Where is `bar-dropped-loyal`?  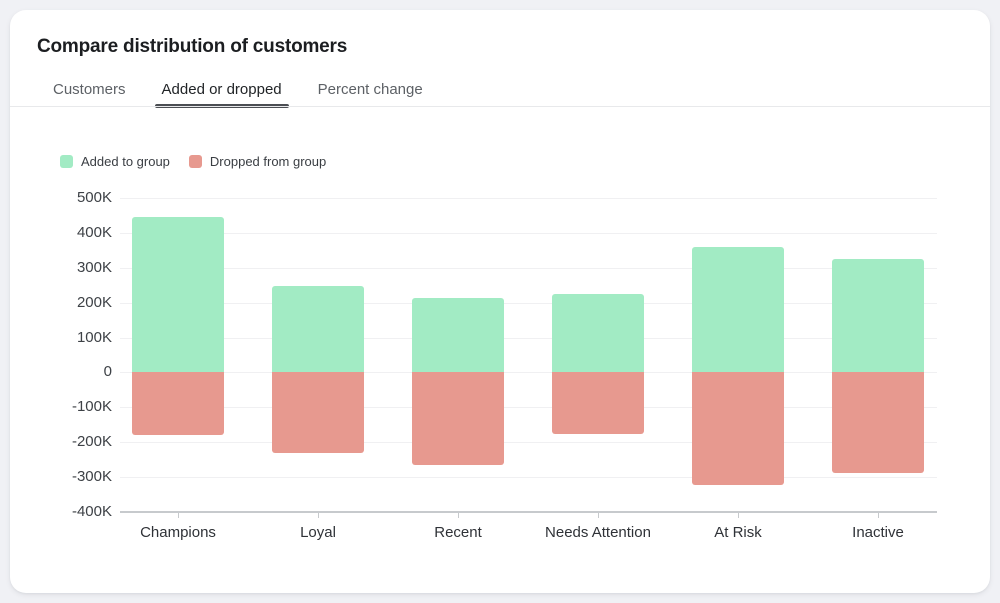
bar-dropped-loyal is located at coordinates (318, 413).